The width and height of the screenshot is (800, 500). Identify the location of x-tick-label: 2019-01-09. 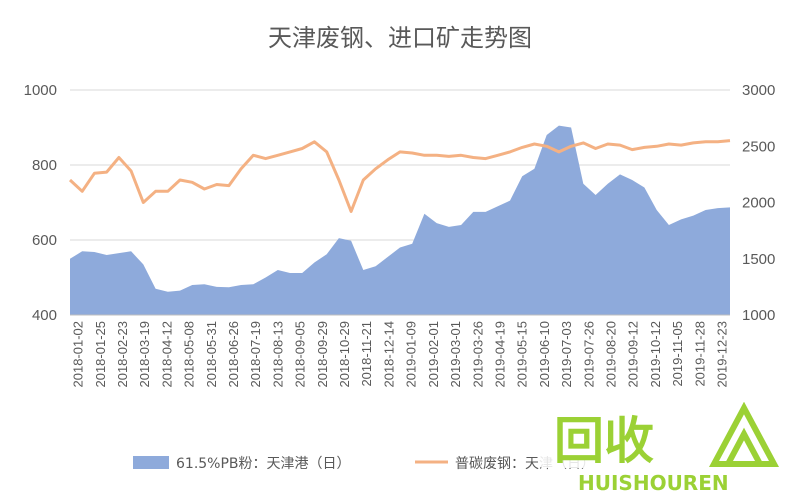
(411, 354).